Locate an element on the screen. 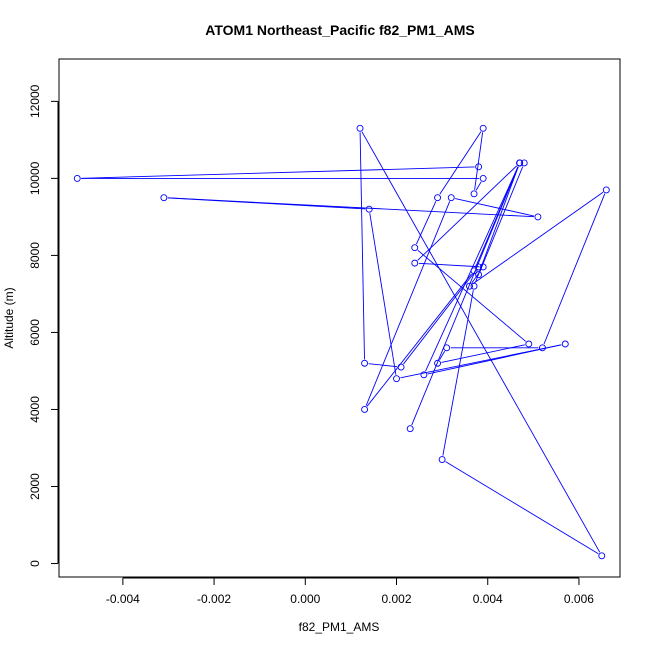 The height and width of the screenshot is (650, 650). y-tick-label: 2000 is located at coordinates (35, 486).